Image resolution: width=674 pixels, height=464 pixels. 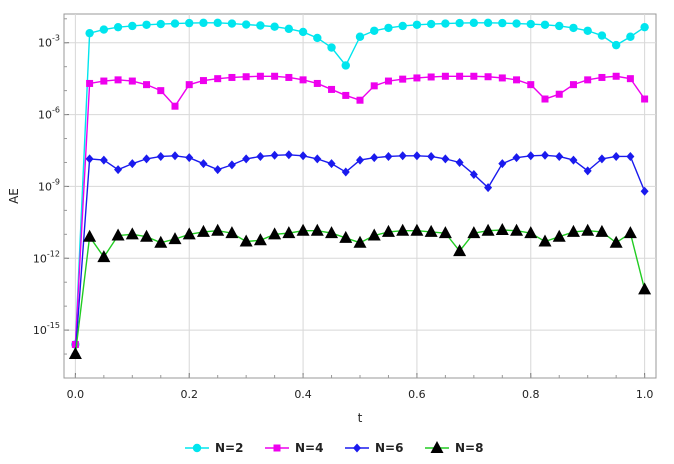 I want to click on y-tick-label: 10-6, so click(x=49, y=114).